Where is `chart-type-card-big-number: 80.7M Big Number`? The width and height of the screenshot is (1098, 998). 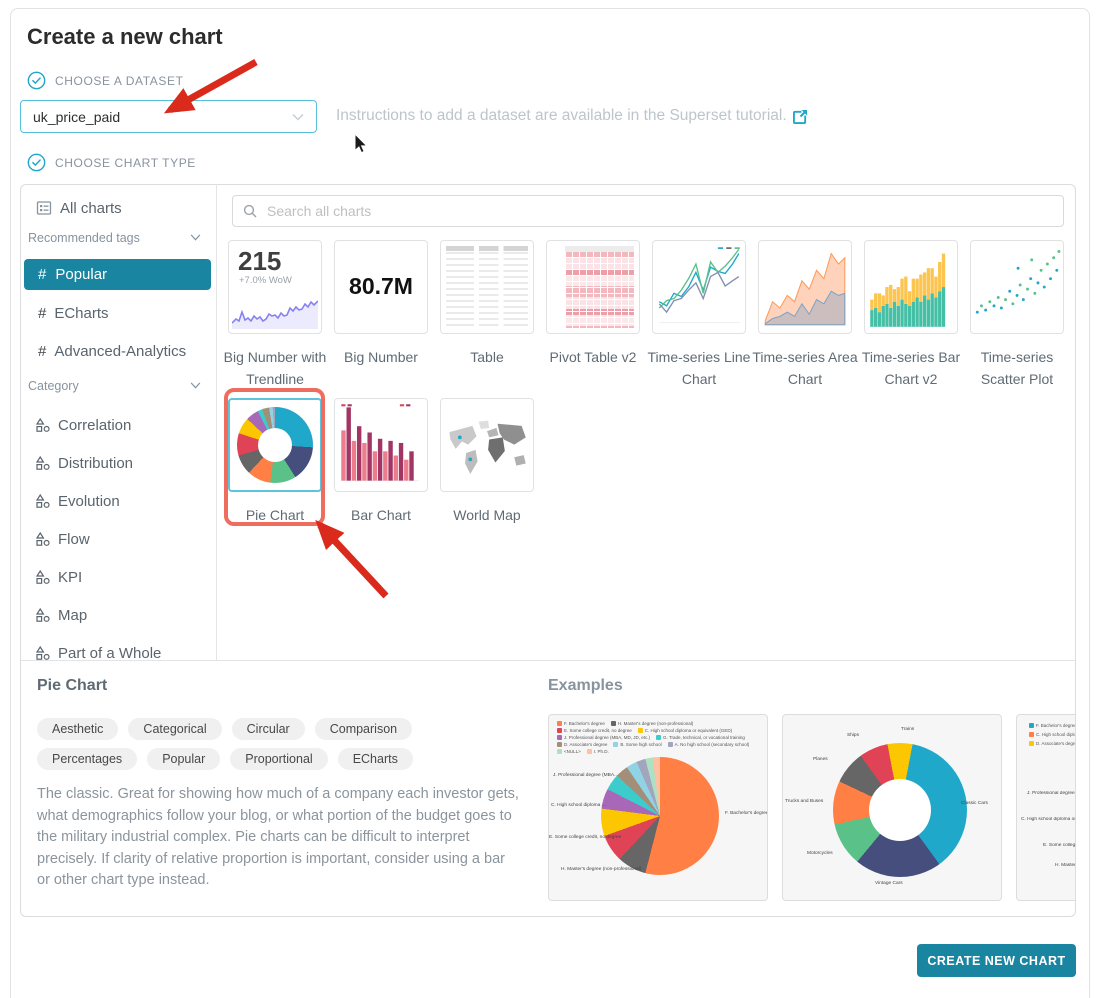
chart-type-card-big-number: 80.7M Big Number is located at coordinates (381, 304).